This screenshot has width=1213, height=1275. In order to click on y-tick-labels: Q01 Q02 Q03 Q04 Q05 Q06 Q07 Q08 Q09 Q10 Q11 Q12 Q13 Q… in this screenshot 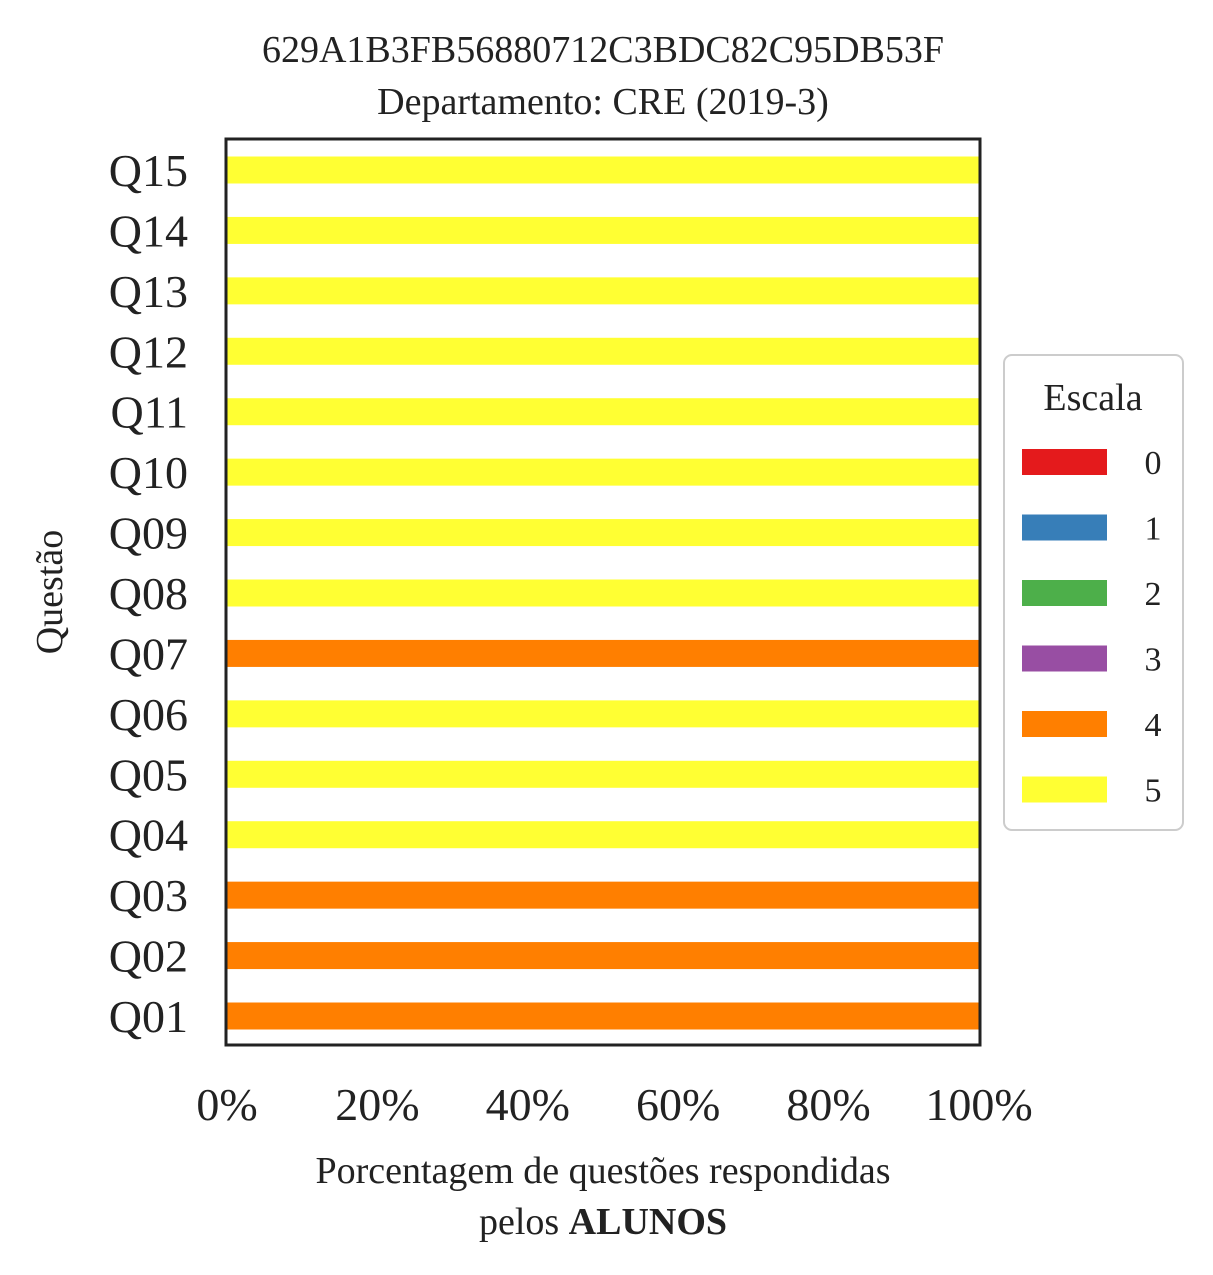, I will do `click(148, 593)`.